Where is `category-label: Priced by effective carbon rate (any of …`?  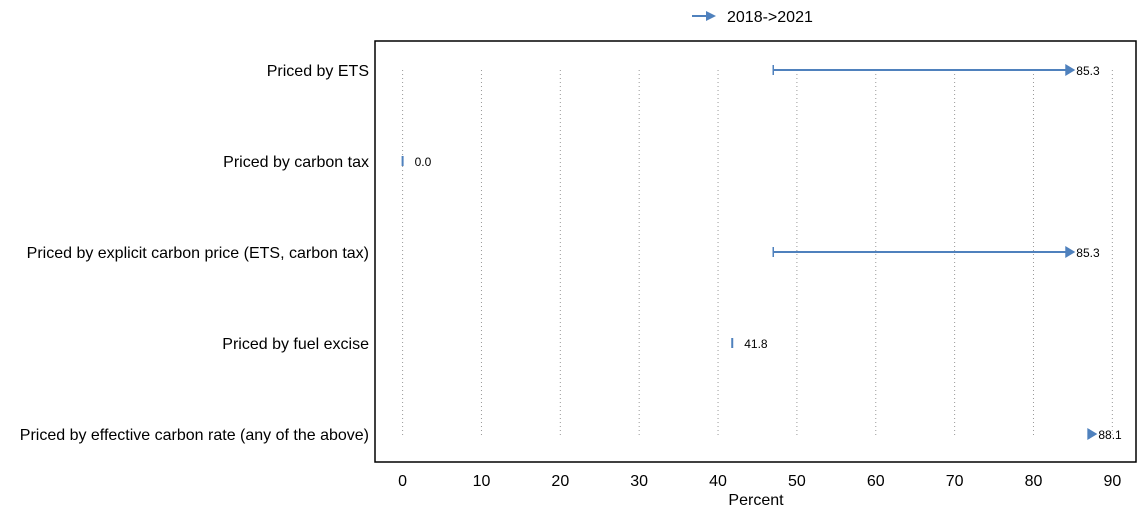 category-label: Priced by effective carbon rate (any of … is located at coordinates (194, 435).